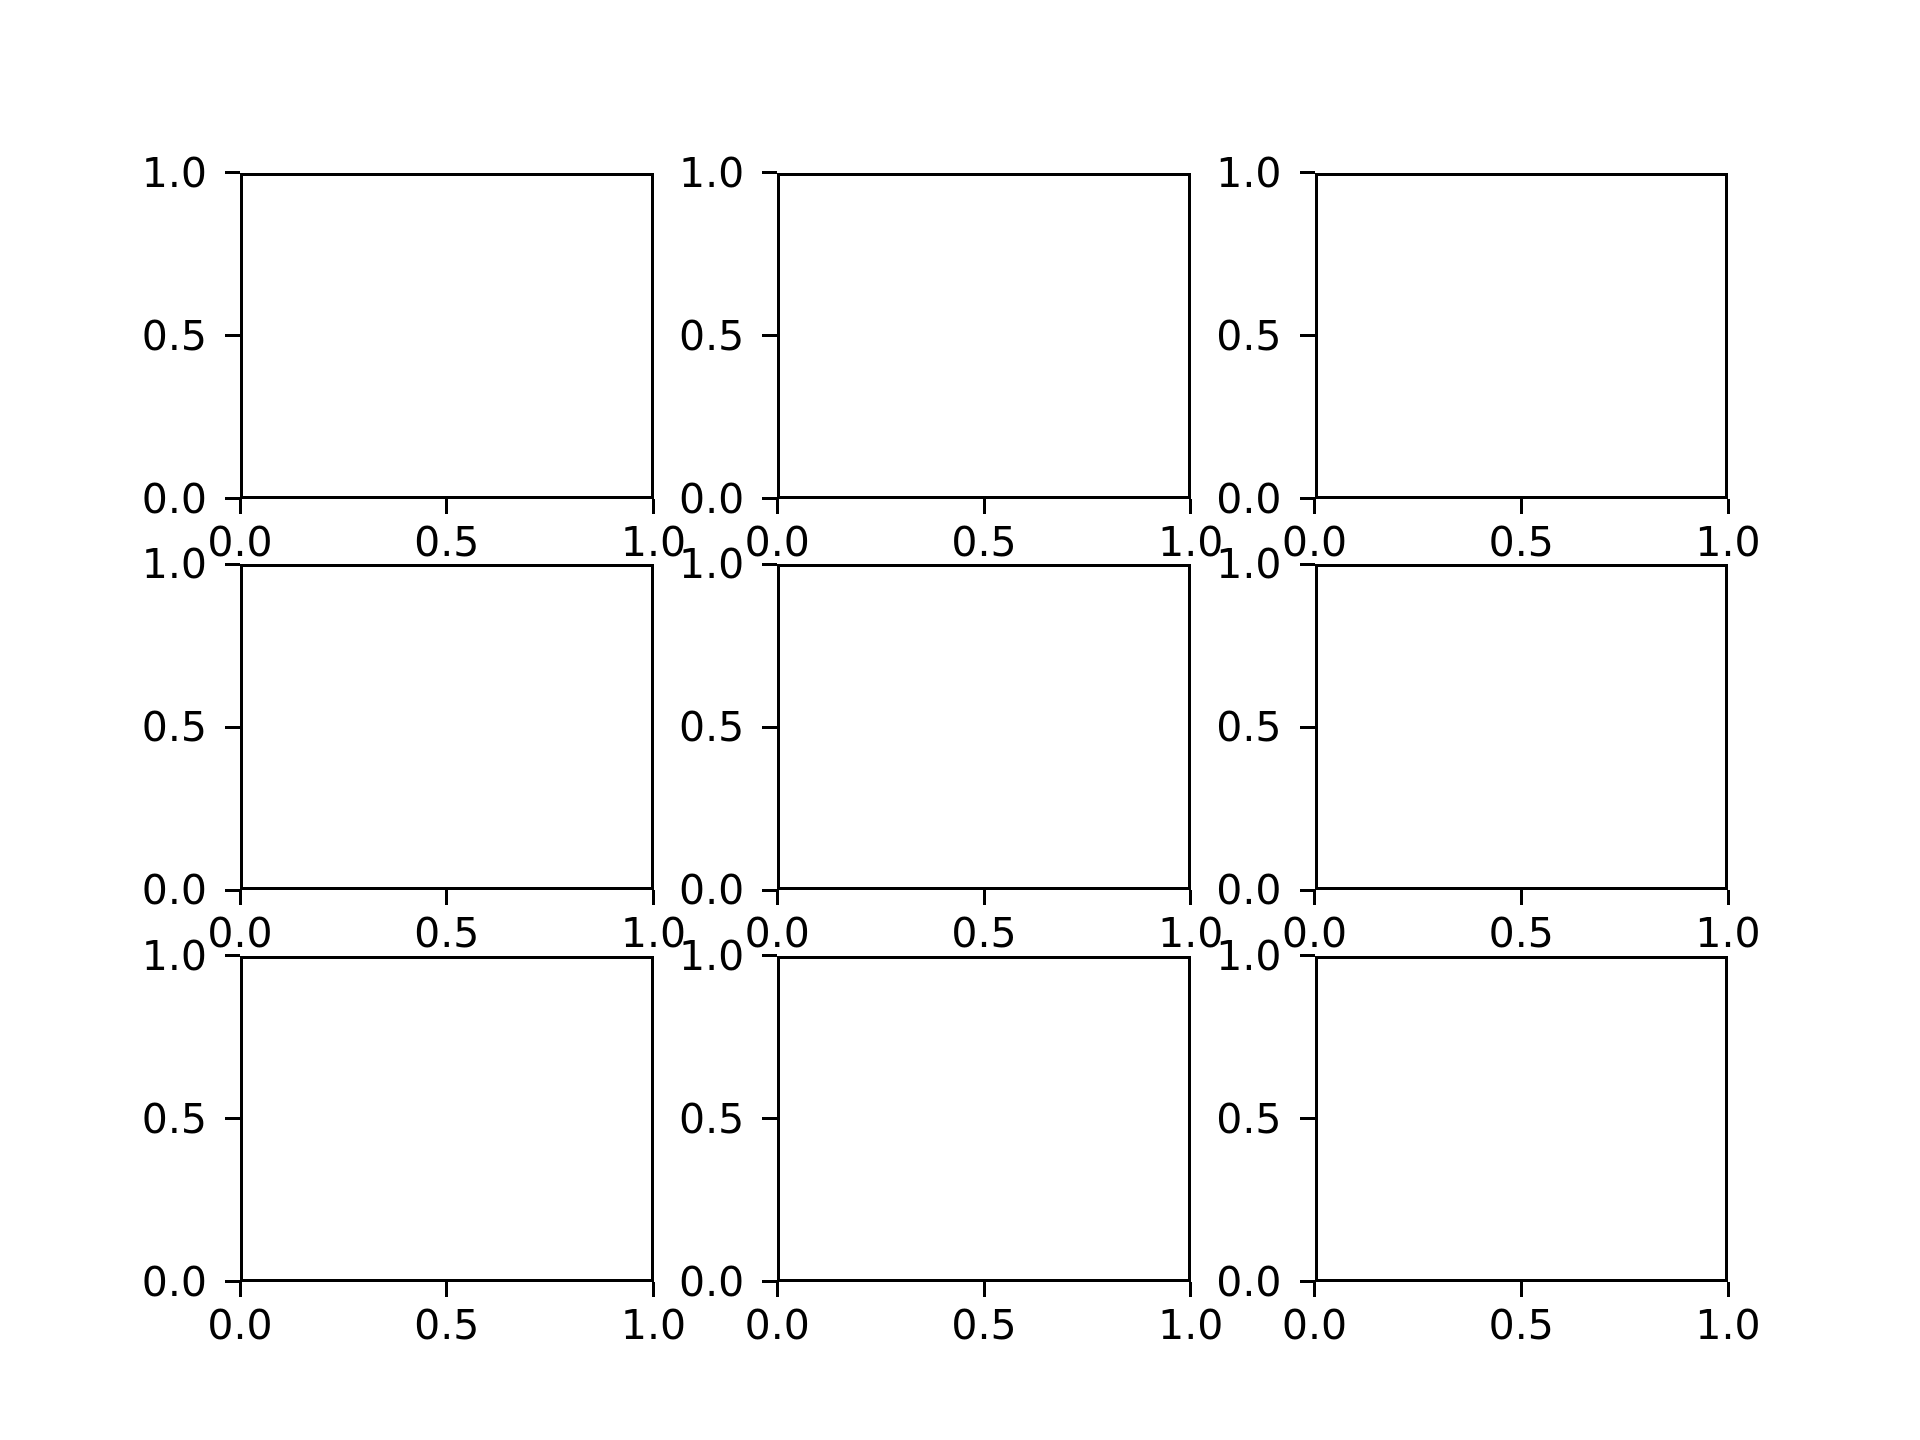 This screenshot has height=1440, width=1920. I want to click on subplot-r2c2, so click(984, 727).